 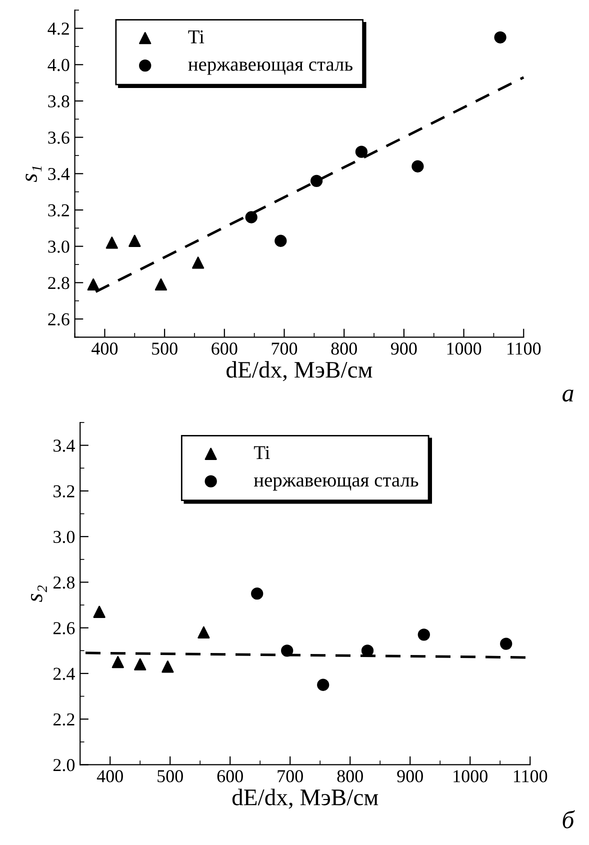 I want to click on text: а, so click(x=568, y=396).